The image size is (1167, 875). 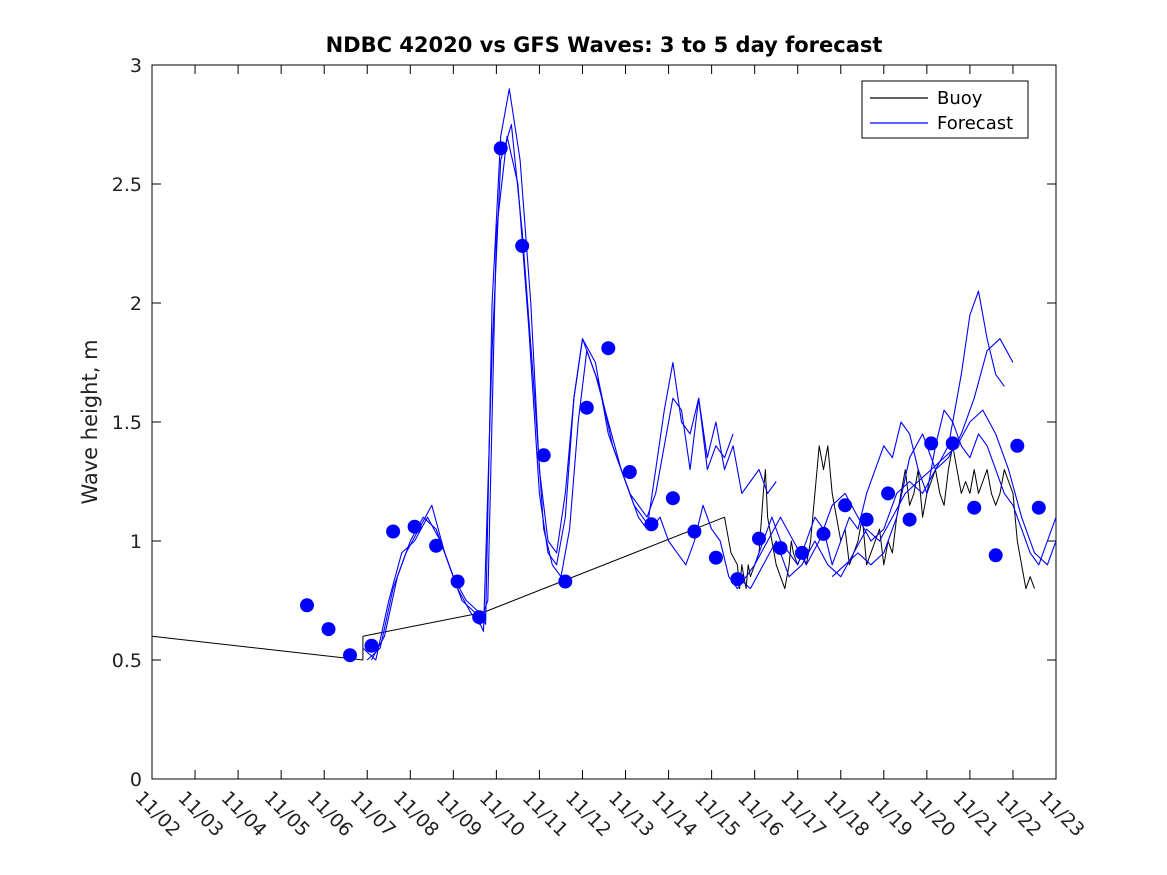 I want to click on y-tick-label: 2, so click(x=136, y=304).